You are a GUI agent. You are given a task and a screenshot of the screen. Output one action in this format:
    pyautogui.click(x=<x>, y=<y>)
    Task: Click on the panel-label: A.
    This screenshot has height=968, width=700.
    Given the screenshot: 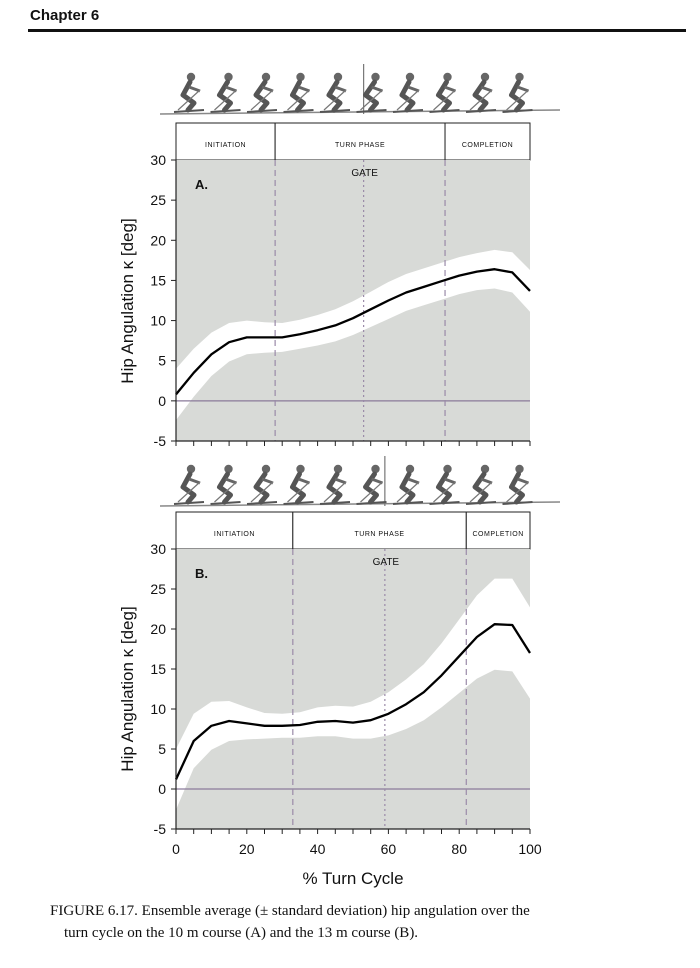 What is the action you would take?
    pyautogui.click(x=201, y=184)
    